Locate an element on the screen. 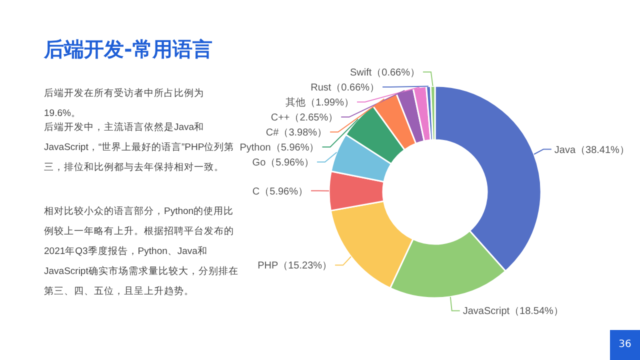  text: 后端开发中，主流语言依然是Java和JavaScript，“世界上最好的语言”PHP位列第三，排位和比例都与去年保持相对一致。 is located at coordinates (140, 148).